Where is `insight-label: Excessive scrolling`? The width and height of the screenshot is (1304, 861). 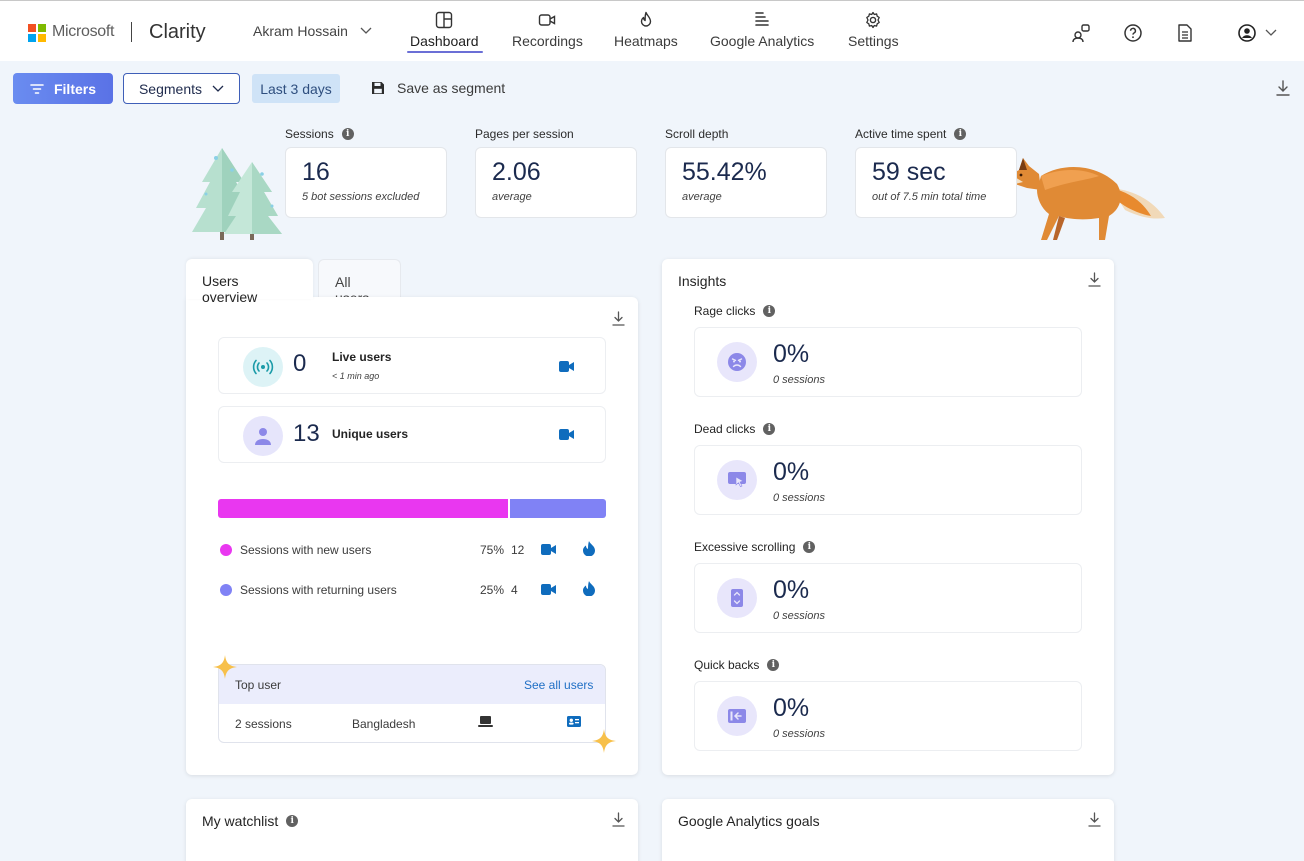 insight-label: Excessive scrolling is located at coordinates (745, 547).